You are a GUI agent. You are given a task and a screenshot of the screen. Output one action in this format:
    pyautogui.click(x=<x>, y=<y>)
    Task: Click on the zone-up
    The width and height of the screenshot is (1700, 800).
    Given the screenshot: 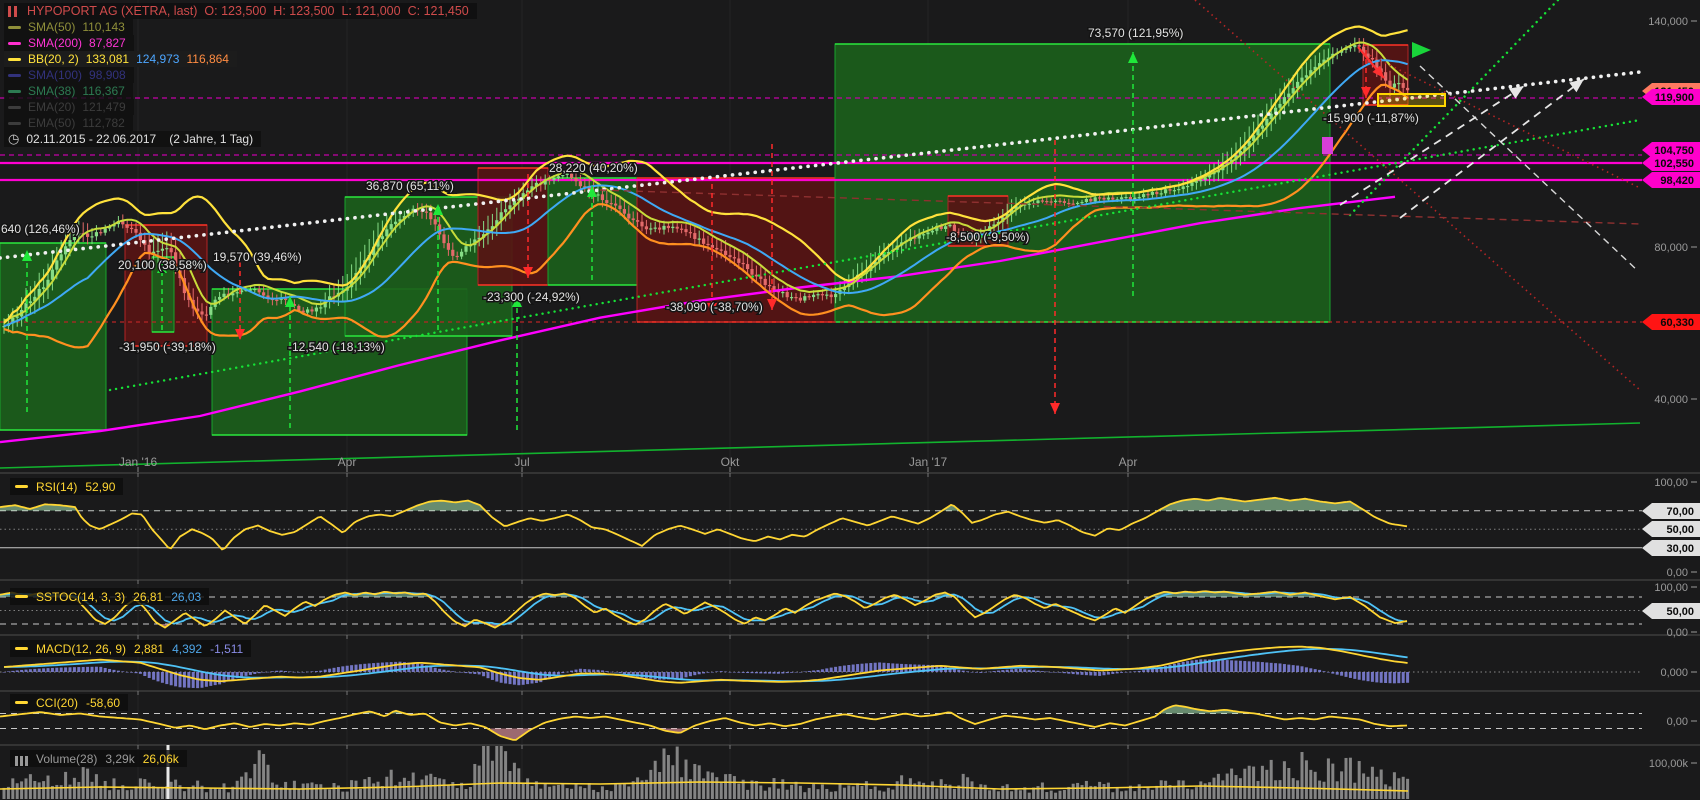 What is the action you would take?
    pyautogui.click(x=1082, y=183)
    